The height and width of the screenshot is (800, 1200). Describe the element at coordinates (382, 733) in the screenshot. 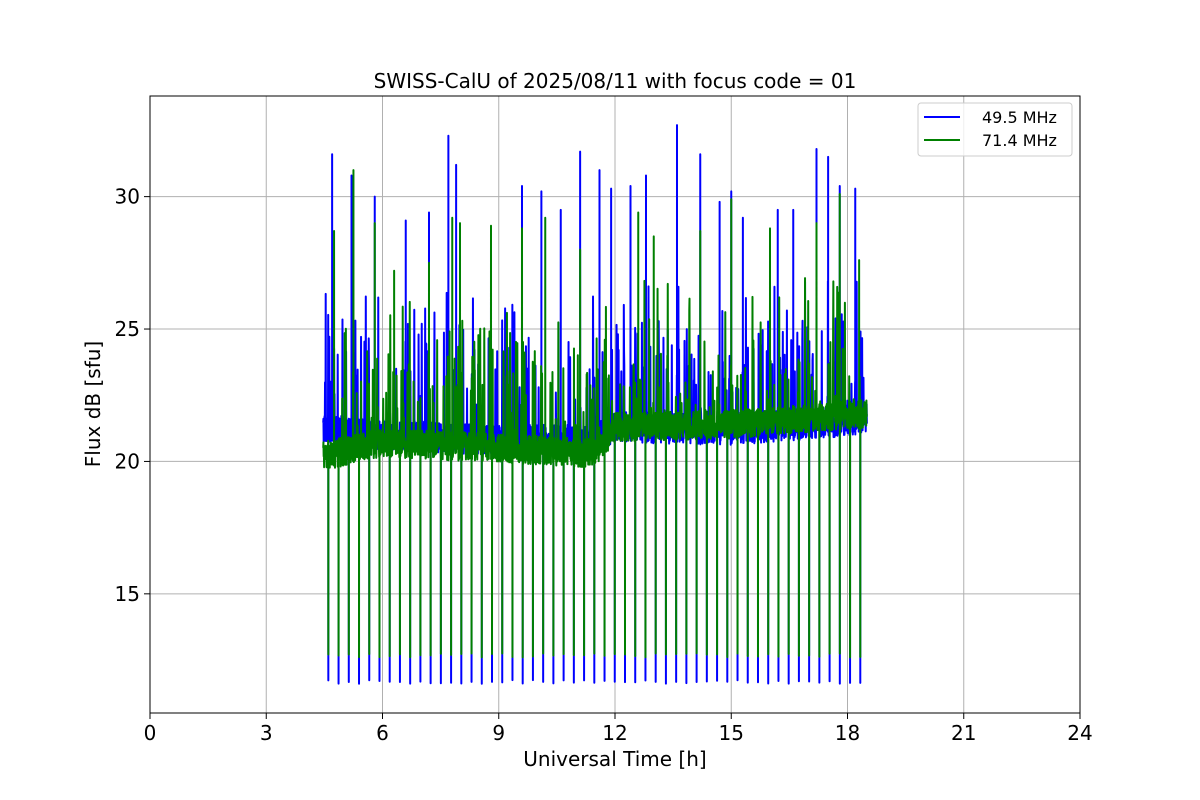

I see `x-tick-label: 6` at that location.